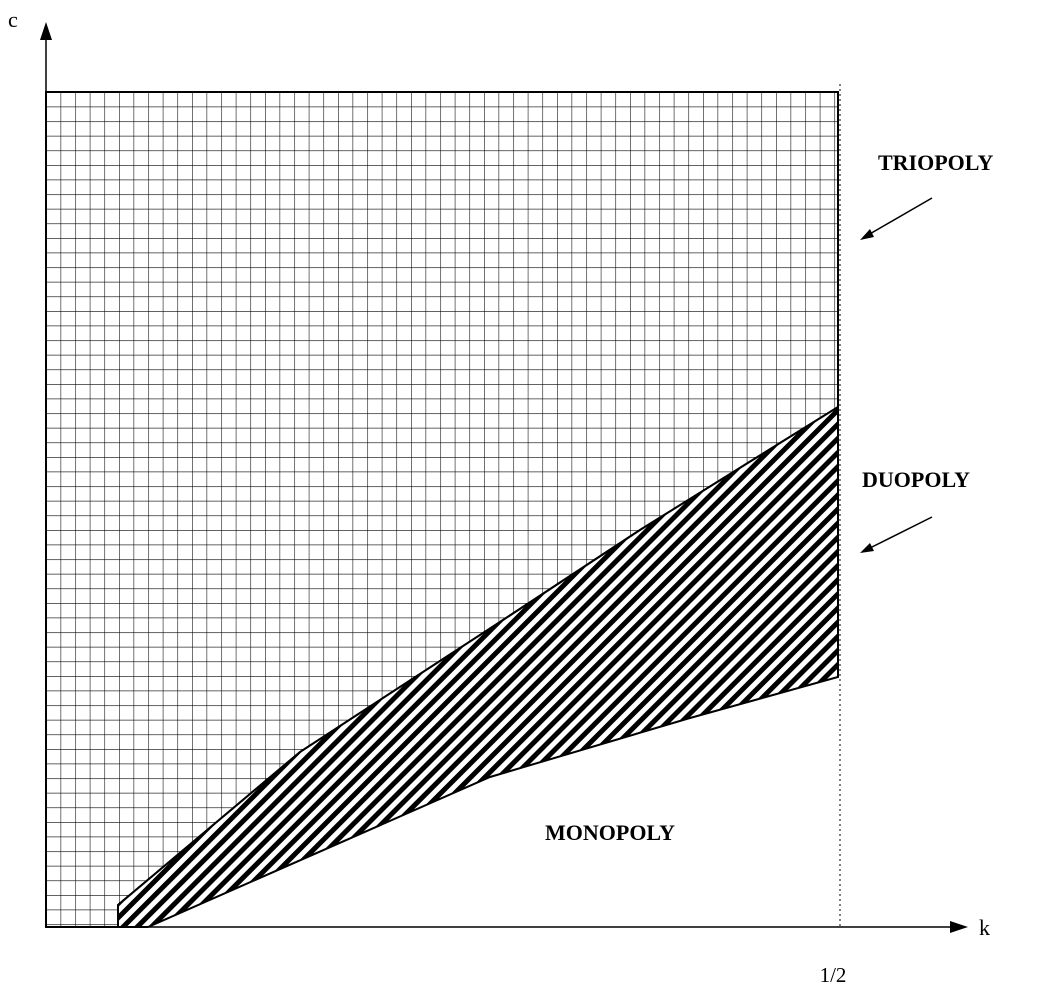 The image size is (1045, 991). What do you see at coordinates (13, 19) in the screenshot?
I see `y-axis-label: c` at bounding box center [13, 19].